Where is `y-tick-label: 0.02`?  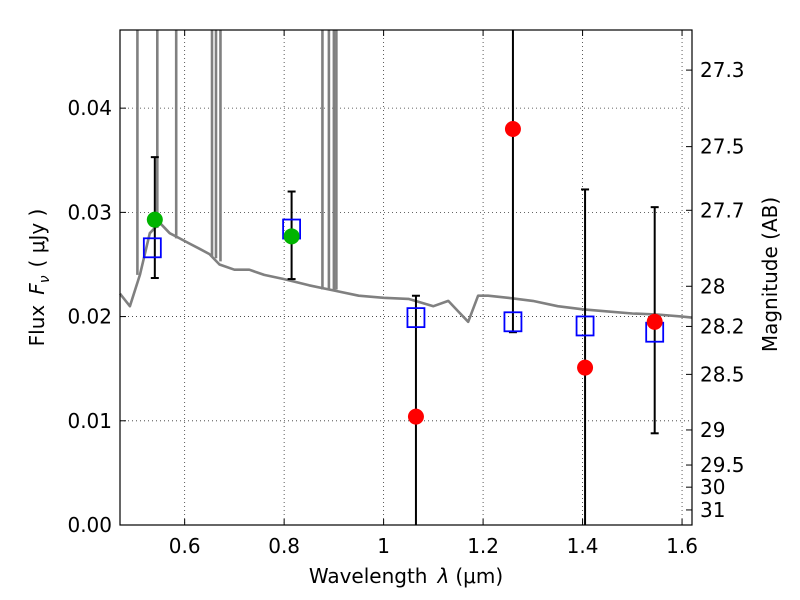
y-tick-label: 0.02 is located at coordinates (89, 317).